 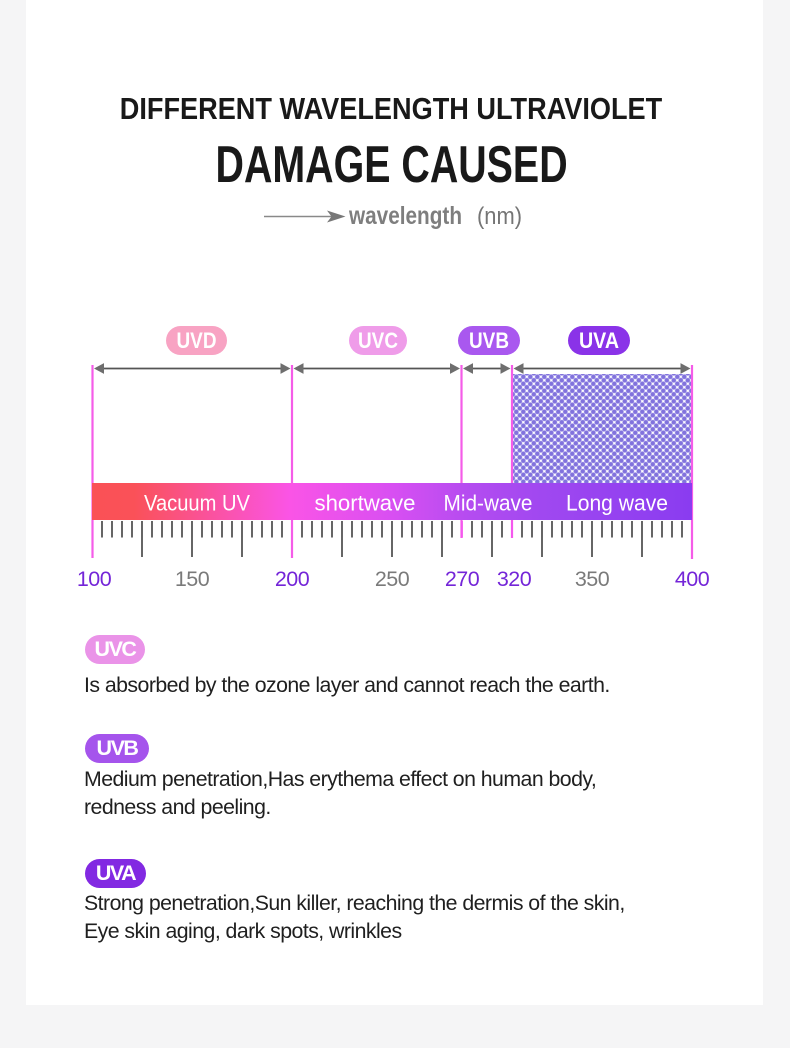 I want to click on svg-text: 350, so click(x=592, y=579).